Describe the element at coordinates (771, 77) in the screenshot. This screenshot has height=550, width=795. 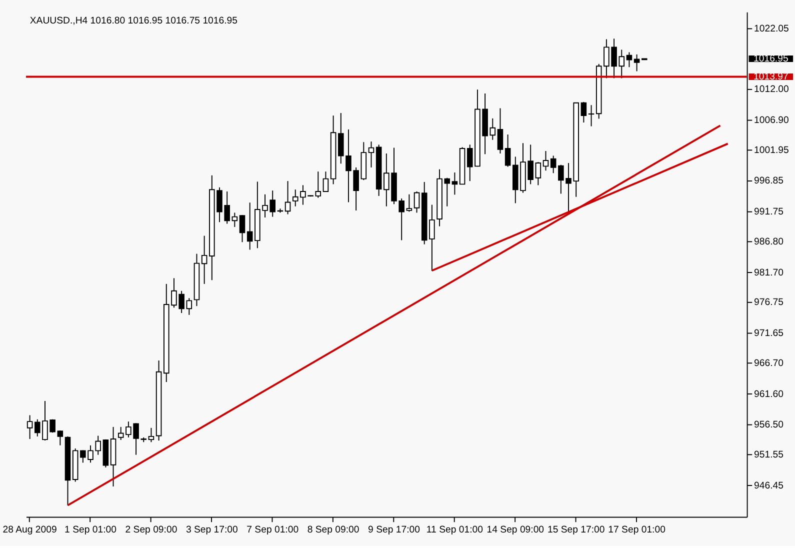
I see `ref-line-label: 1013.97` at that location.